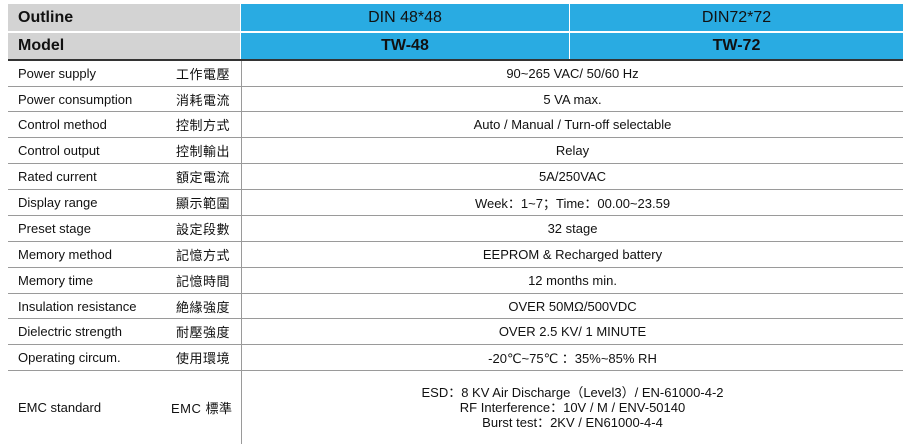 This screenshot has width=903, height=444. I want to click on model-tw48-cell: TW-48, so click(405, 46).